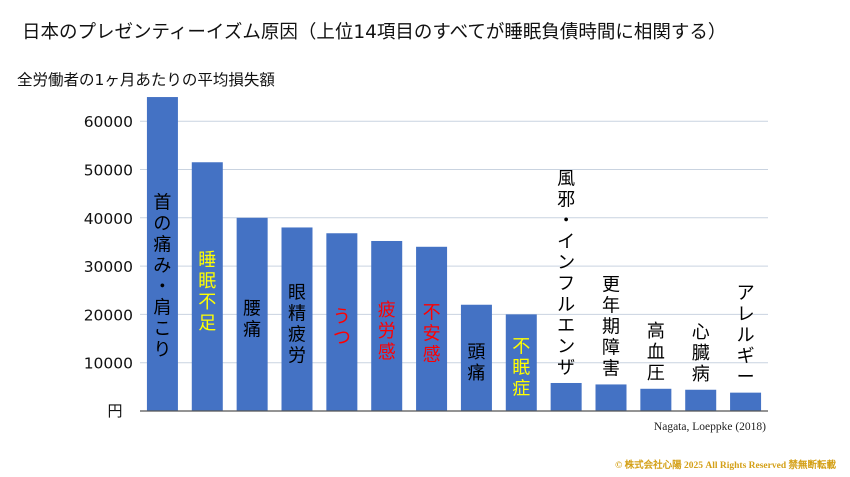  What do you see at coordinates (709, 427) in the screenshot?
I see `source-citation: Nagata, Loeppke (2018)` at bounding box center [709, 427].